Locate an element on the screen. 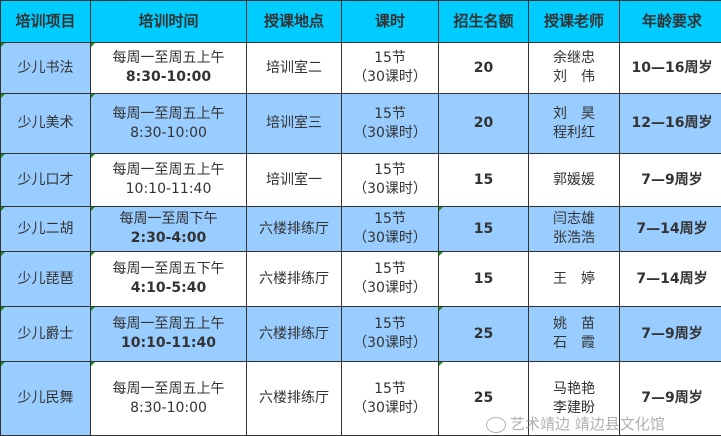 The width and height of the screenshot is (721, 436). column-header: 授课老师 is located at coordinates (574, 22).